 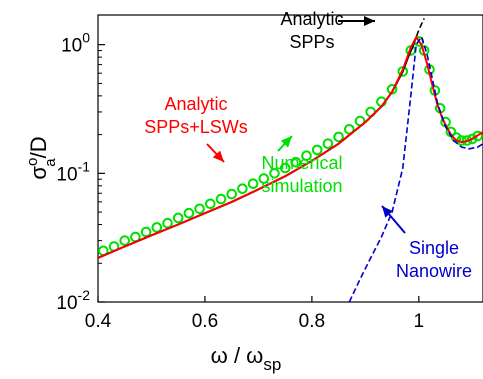 What do you see at coordinates (38, 147) in the screenshot?
I see `y-axis-label-tail: /D` at bounding box center [38, 147].